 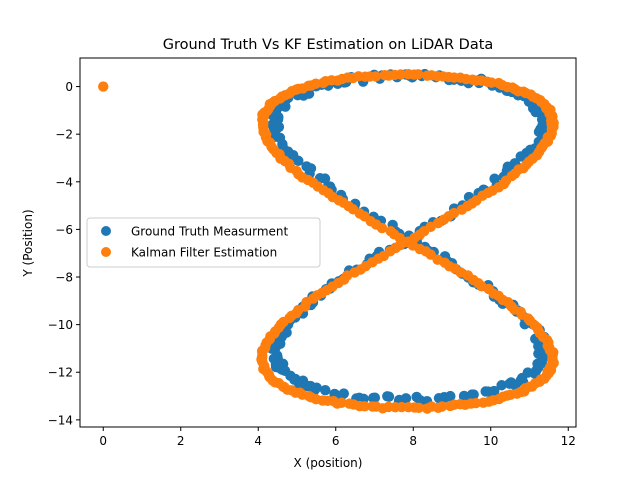 What do you see at coordinates (568, 441) in the screenshot?
I see `x-tick-label: 12` at bounding box center [568, 441].